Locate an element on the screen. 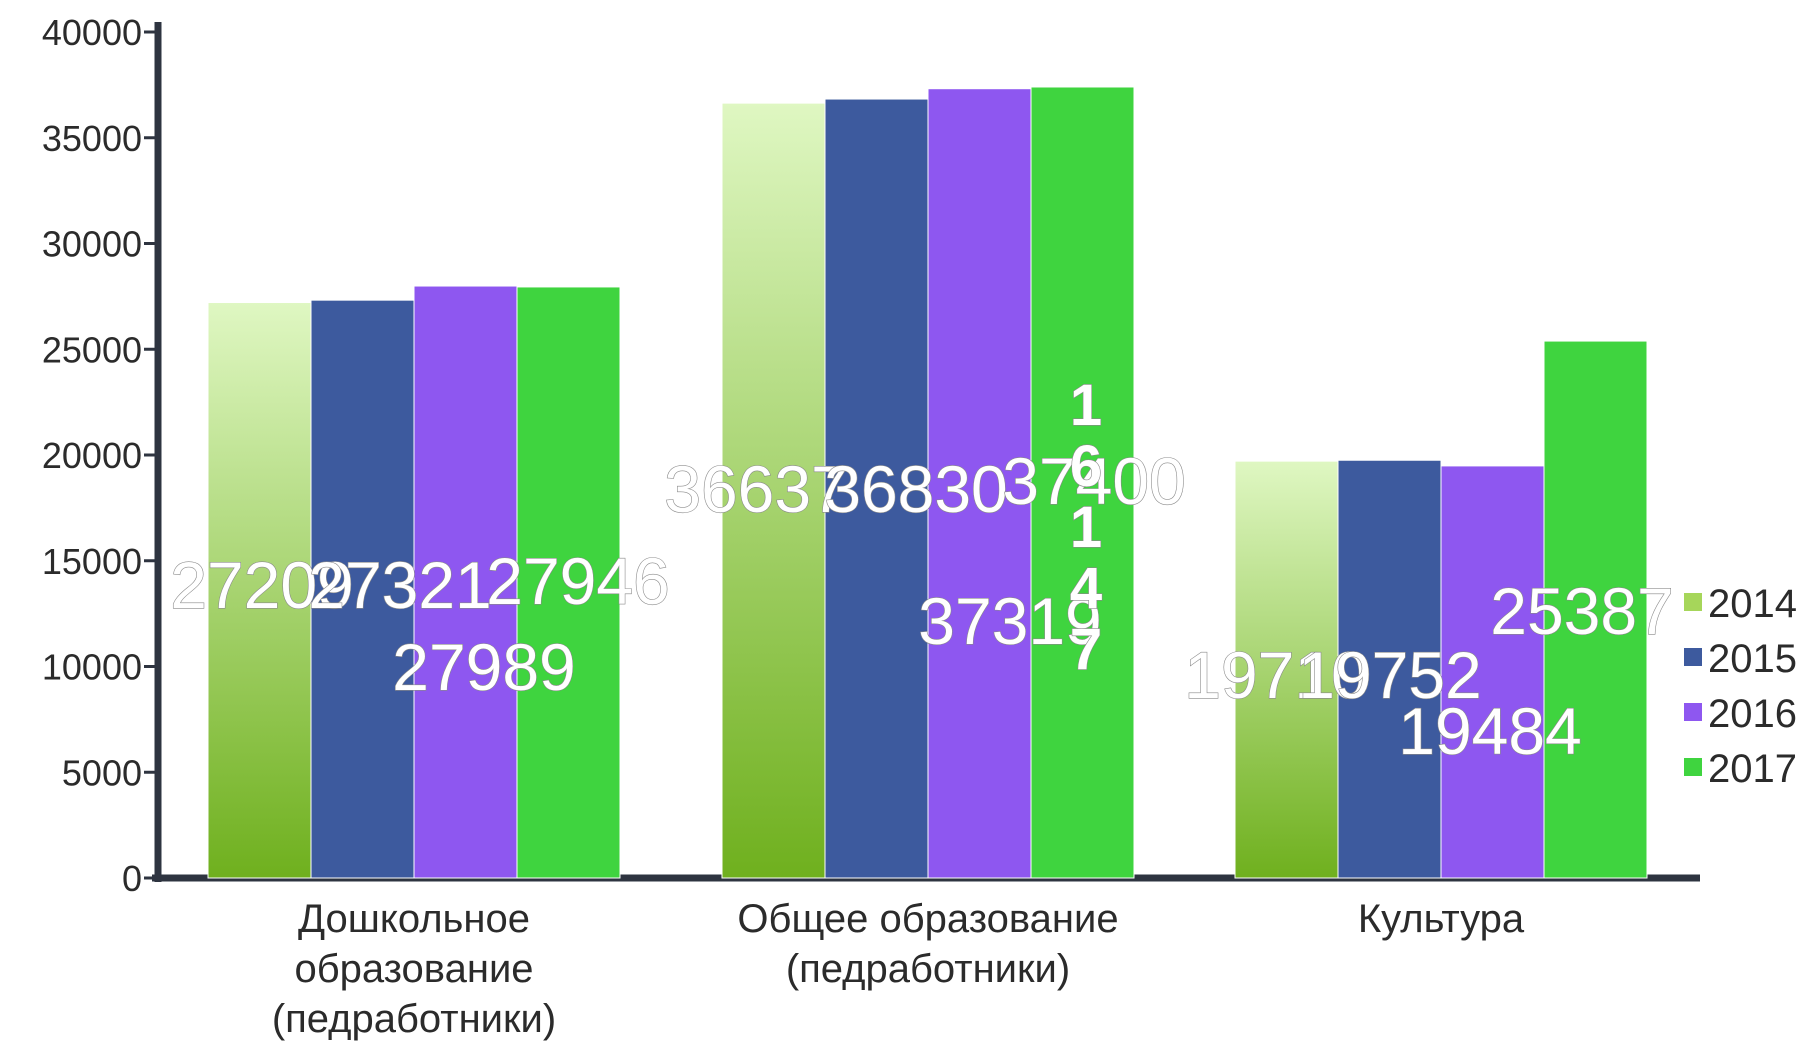  data-label-2014-0: 27209 is located at coordinates (262, 585).